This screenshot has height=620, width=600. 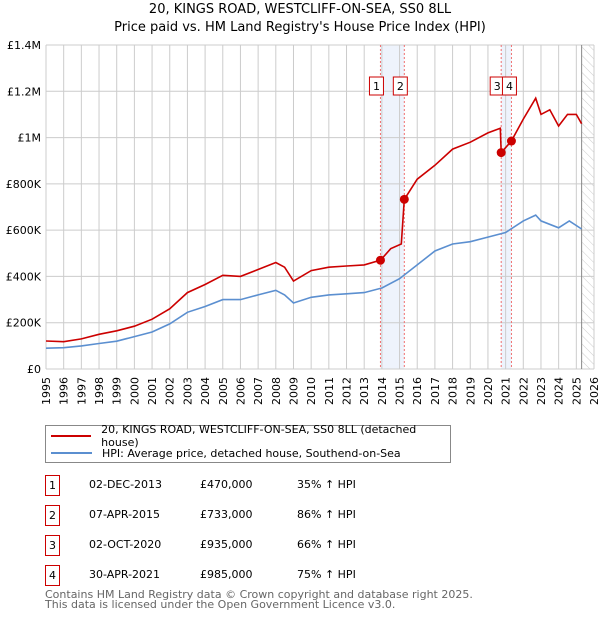 I want to click on legend-swatch-blue, so click(x=71, y=453).